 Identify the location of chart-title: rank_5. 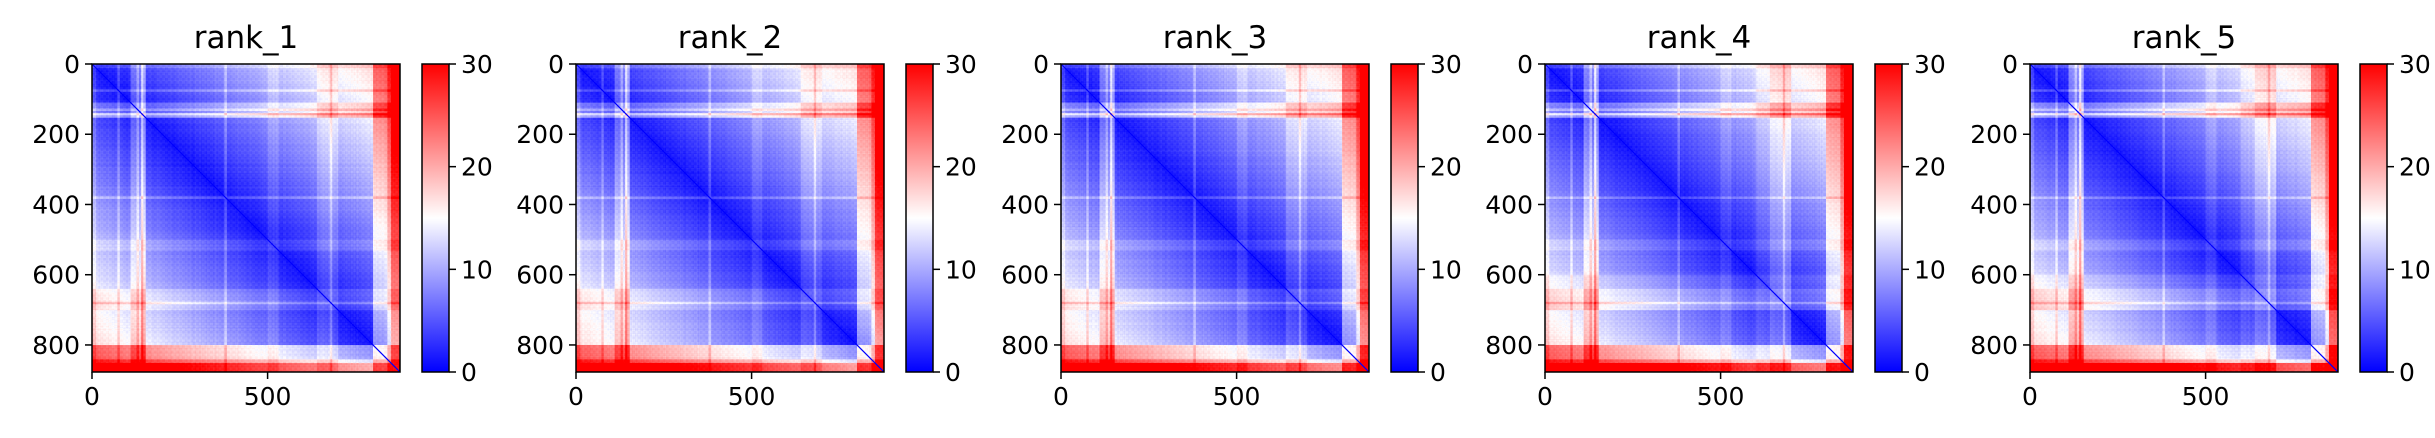
(2184, 38).